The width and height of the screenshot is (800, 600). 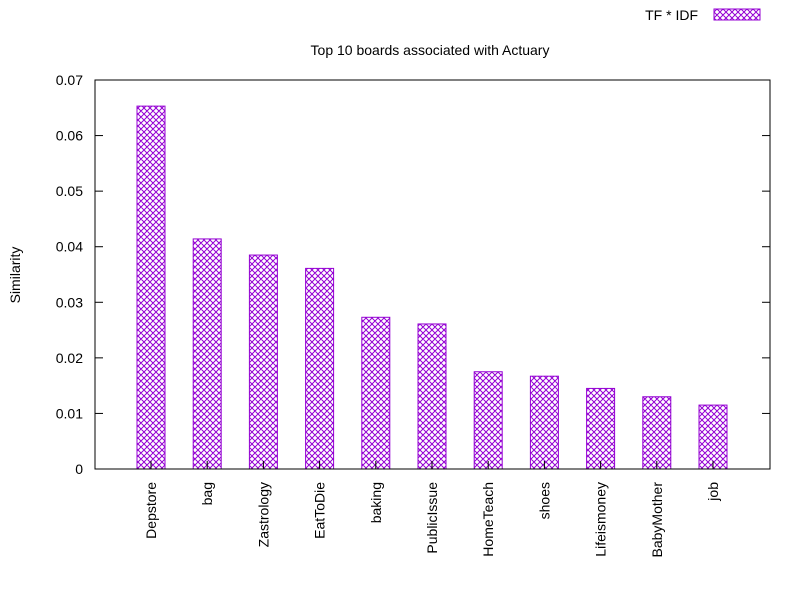 What do you see at coordinates (432, 518) in the screenshot?
I see `x-tick-label-publicissue: PublicIssue` at bounding box center [432, 518].